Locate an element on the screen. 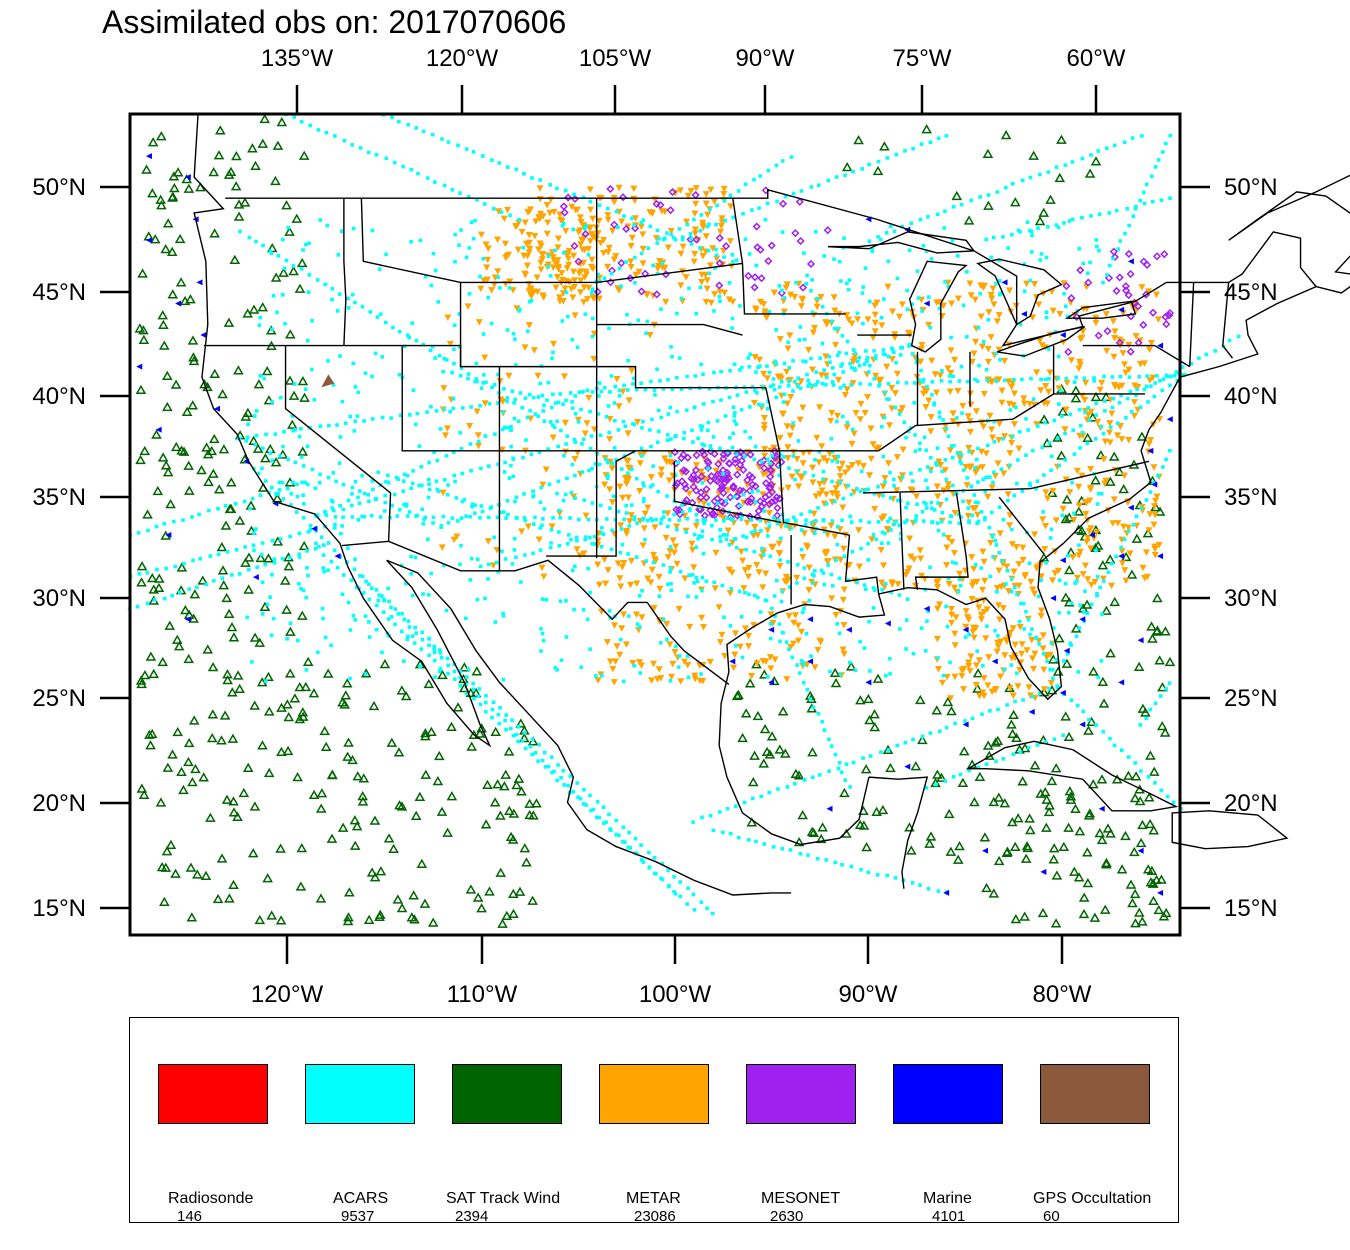 Image resolution: width=1350 pixels, height=1250 pixels. legend-label: GPS Occultation is located at coordinates (1092, 1198).